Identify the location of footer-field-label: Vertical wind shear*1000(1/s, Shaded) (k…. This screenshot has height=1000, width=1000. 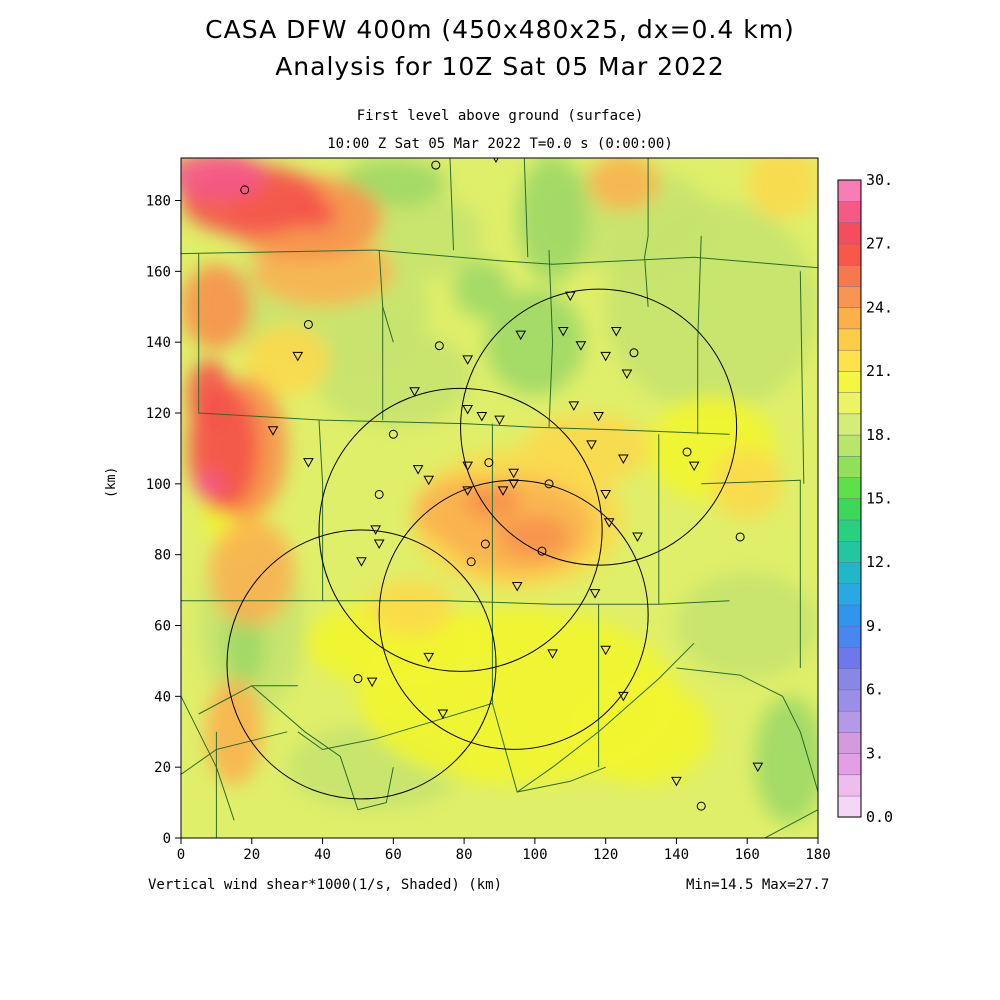
(325, 885).